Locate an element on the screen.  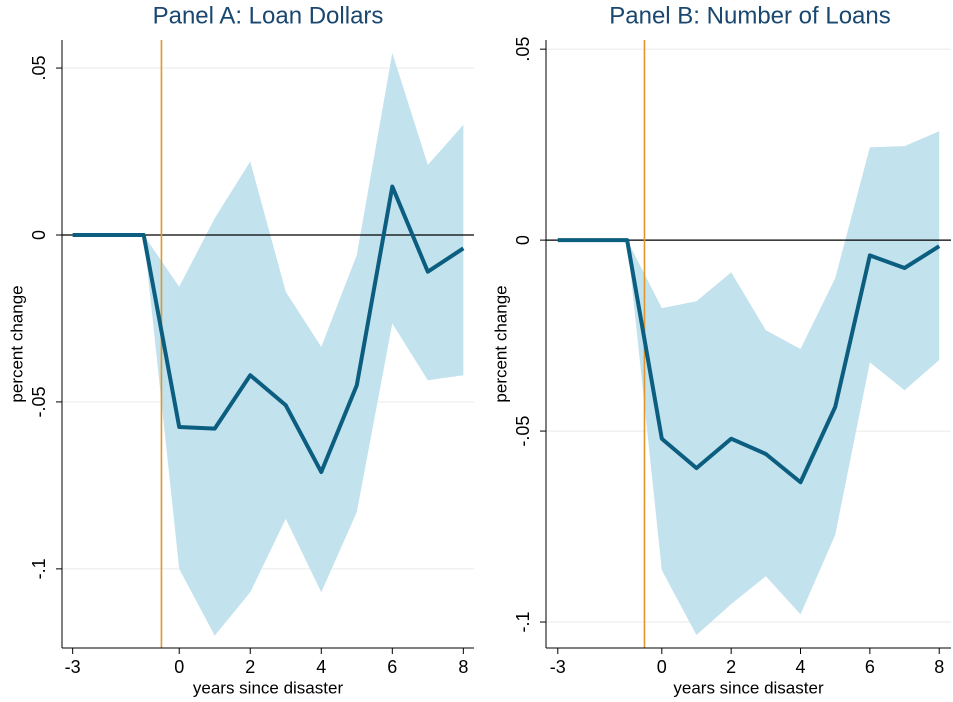
chart-title: Panel B: Number of Loans is located at coordinates (750, 15).